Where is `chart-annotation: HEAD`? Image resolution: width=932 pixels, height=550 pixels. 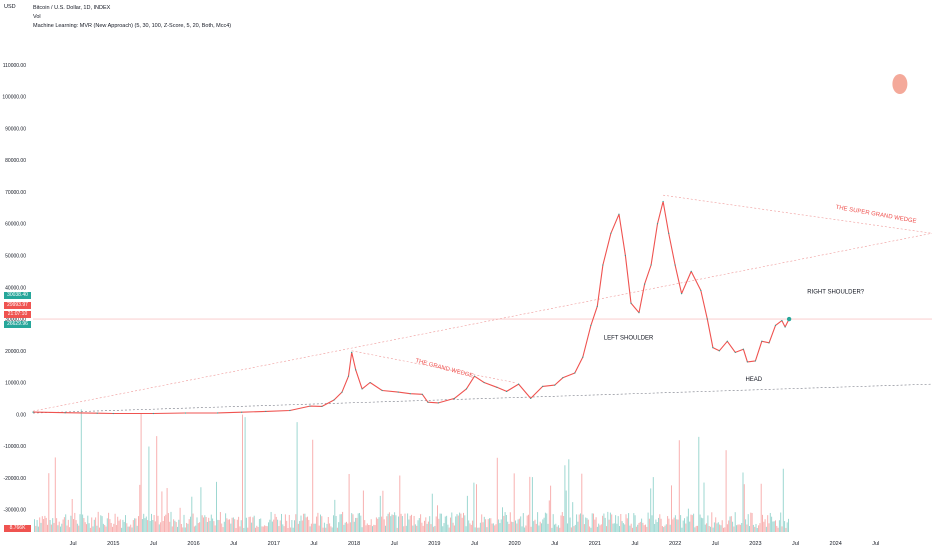 chart-annotation: HEAD is located at coordinates (753, 380).